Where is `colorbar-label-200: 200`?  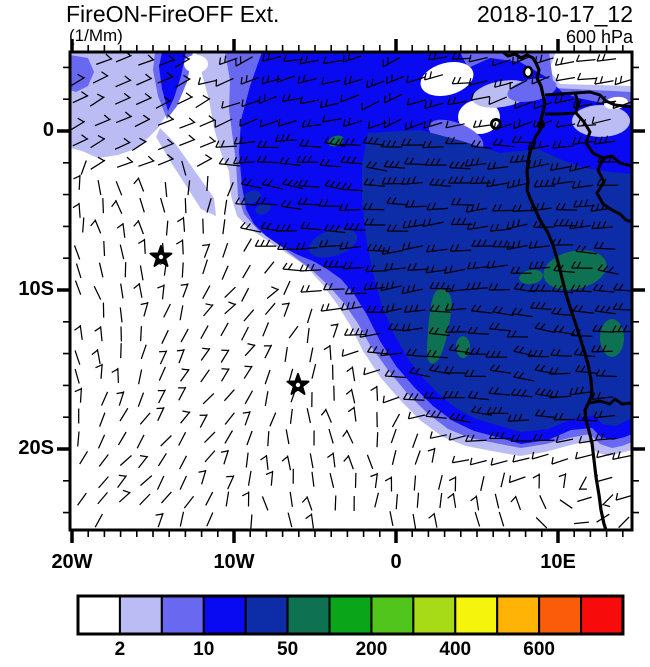 colorbar-label-200: 200 is located at coordinates (371, 649).